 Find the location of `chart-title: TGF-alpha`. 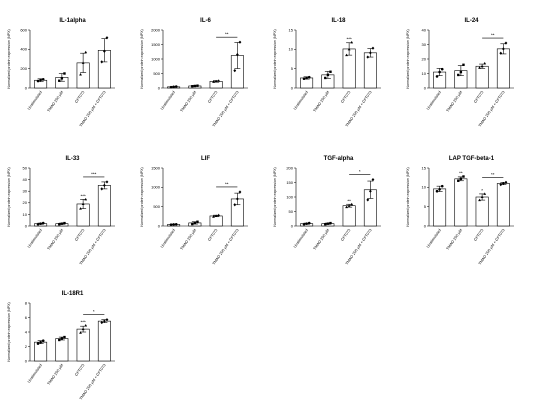

chart-title: TGF-alpha is located at coordinates (339, 159).